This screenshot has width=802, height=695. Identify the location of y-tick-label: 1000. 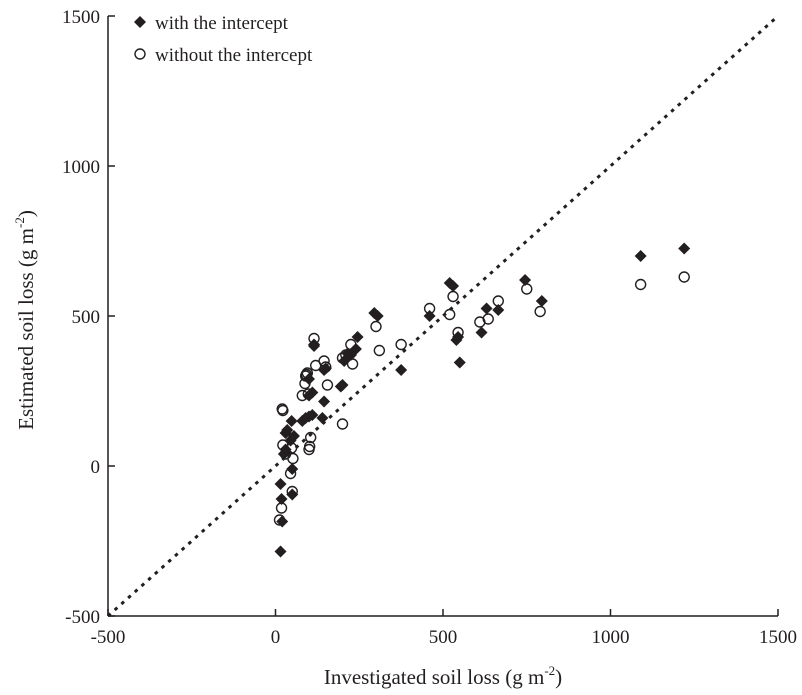
(81, 167).